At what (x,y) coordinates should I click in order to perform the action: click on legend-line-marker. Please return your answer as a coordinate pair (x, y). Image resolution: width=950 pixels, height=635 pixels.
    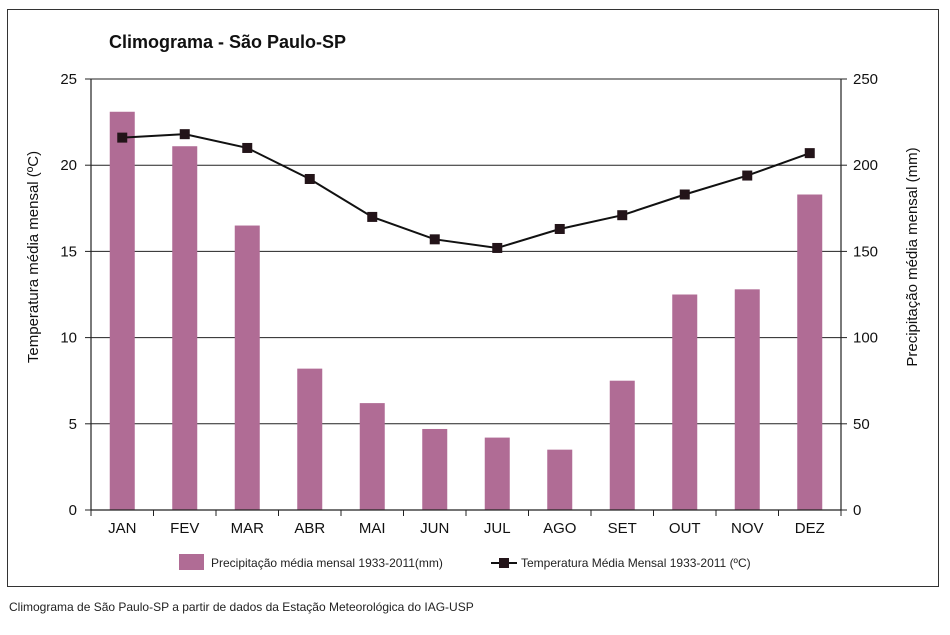
    Looking at the image, I should click on (504, 563).